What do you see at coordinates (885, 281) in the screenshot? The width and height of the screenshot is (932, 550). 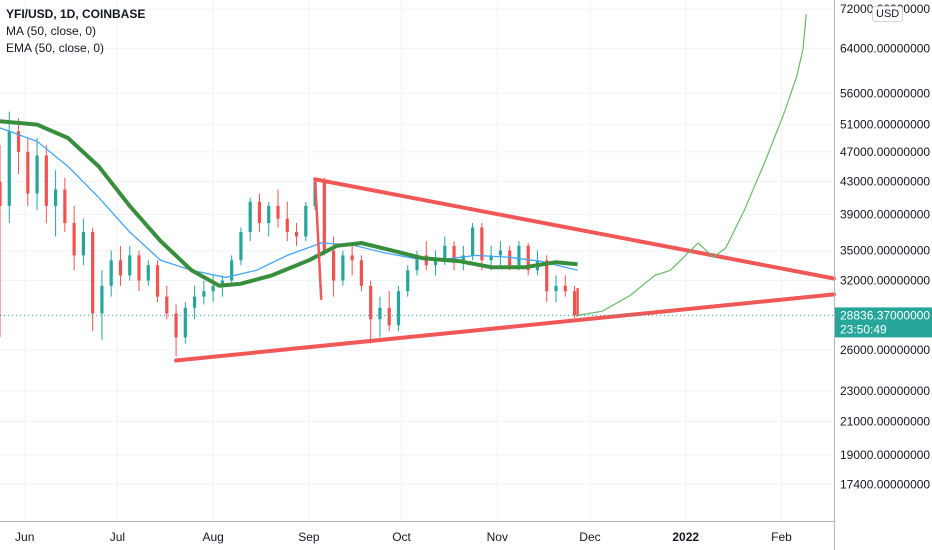 I see `price-tick-label: 32000.00000000` at bounding box center [885, 281].